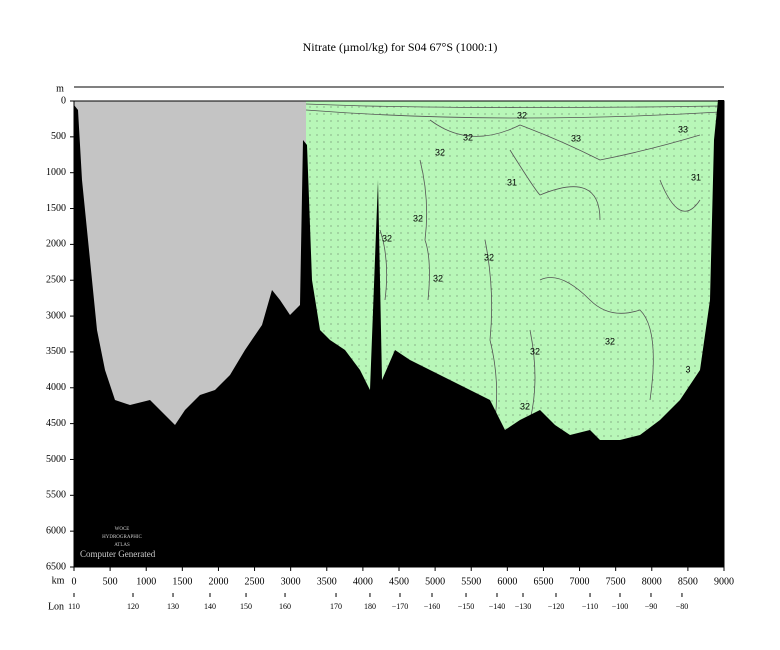 Image resolution: width=780 pixels, height=650 pixels. Describe the element at coordinates (210, 606) in the screenshot. I see `lon-tick-label: 140` at that location.